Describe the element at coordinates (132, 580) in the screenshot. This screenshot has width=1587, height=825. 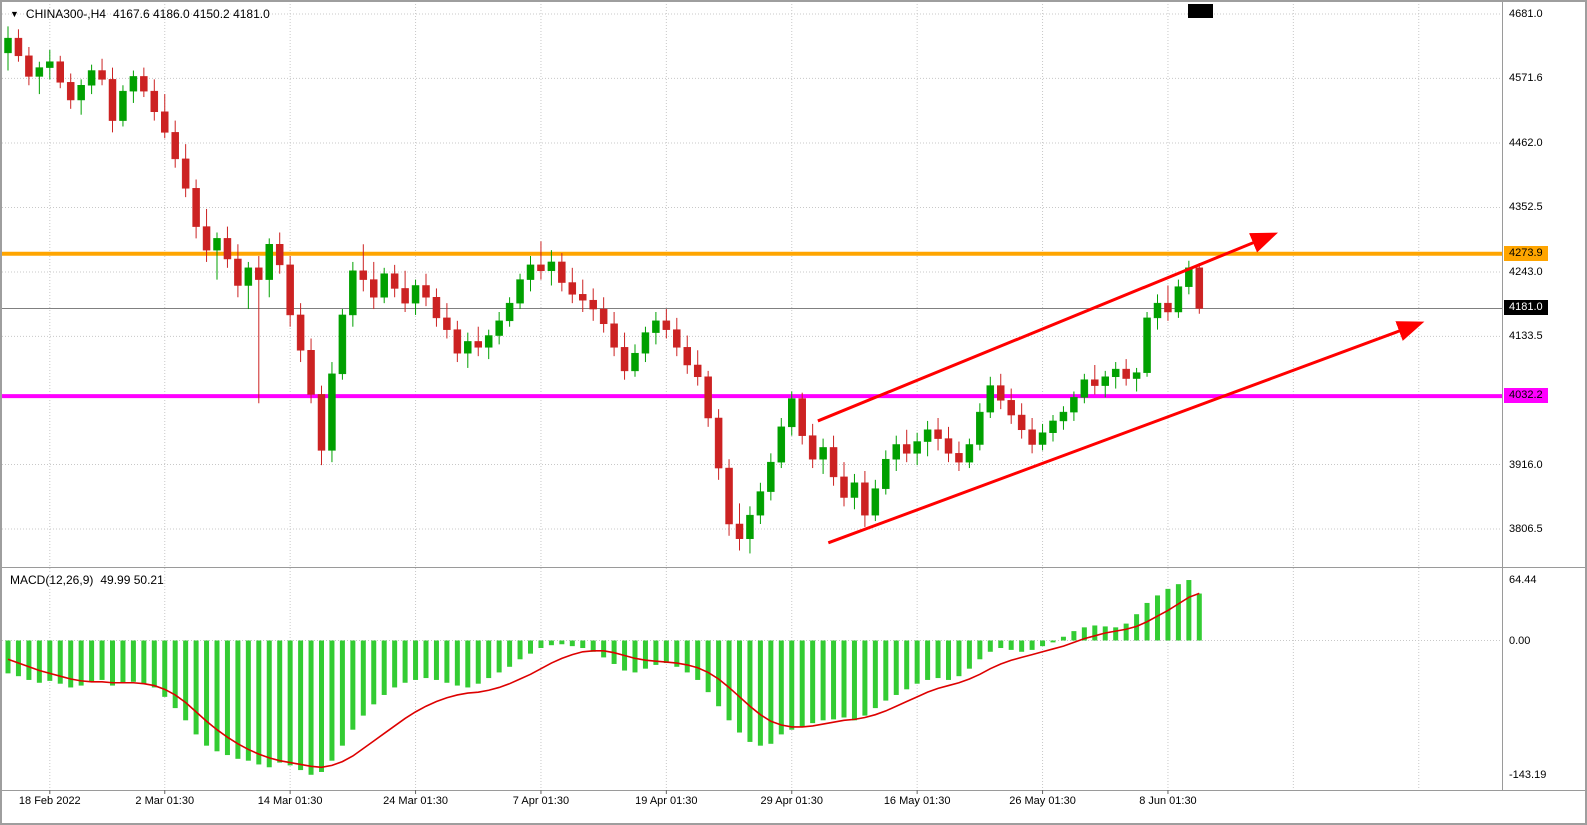
I see `macd-values: 49.99 50.21` at that location.